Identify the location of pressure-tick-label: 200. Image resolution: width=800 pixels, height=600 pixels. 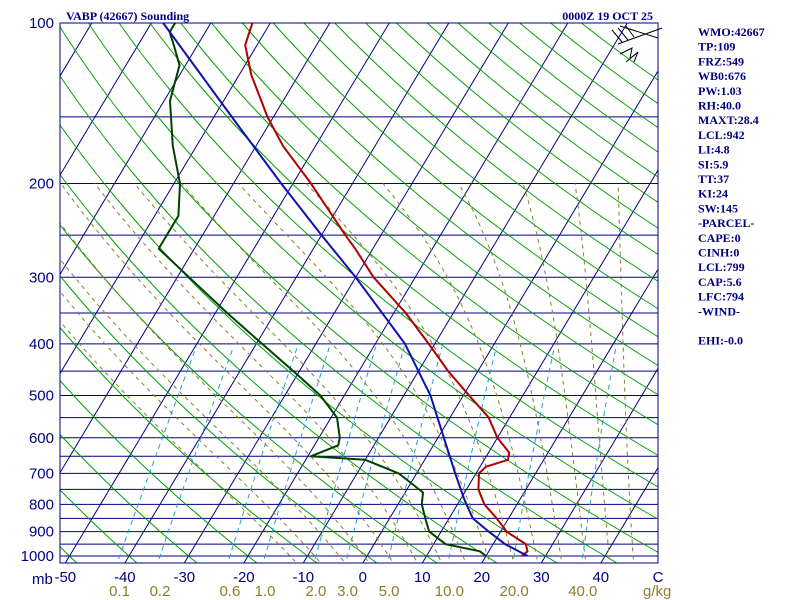
(41, 183).